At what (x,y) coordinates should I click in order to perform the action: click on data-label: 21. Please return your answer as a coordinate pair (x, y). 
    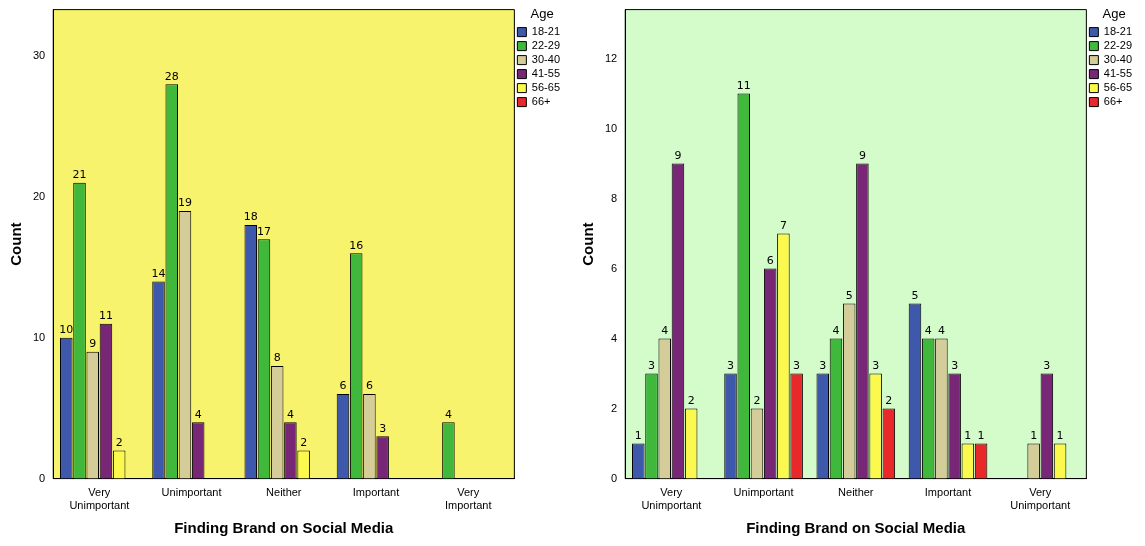
    Looking at the image, I should click on (79, 175).